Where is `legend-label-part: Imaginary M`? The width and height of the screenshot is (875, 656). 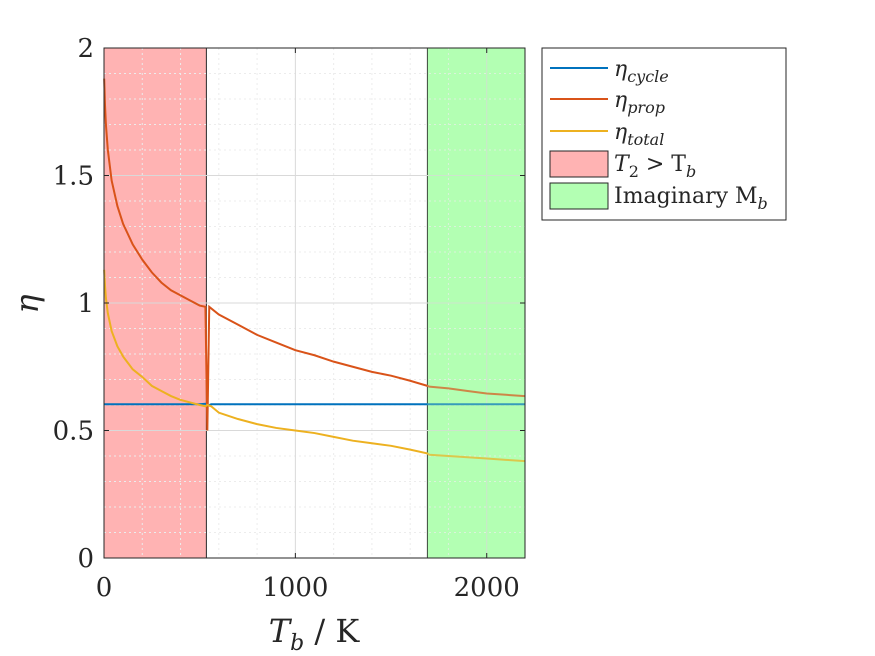 legend-label-part: Imaginary M is located at coordinates (686, 196).